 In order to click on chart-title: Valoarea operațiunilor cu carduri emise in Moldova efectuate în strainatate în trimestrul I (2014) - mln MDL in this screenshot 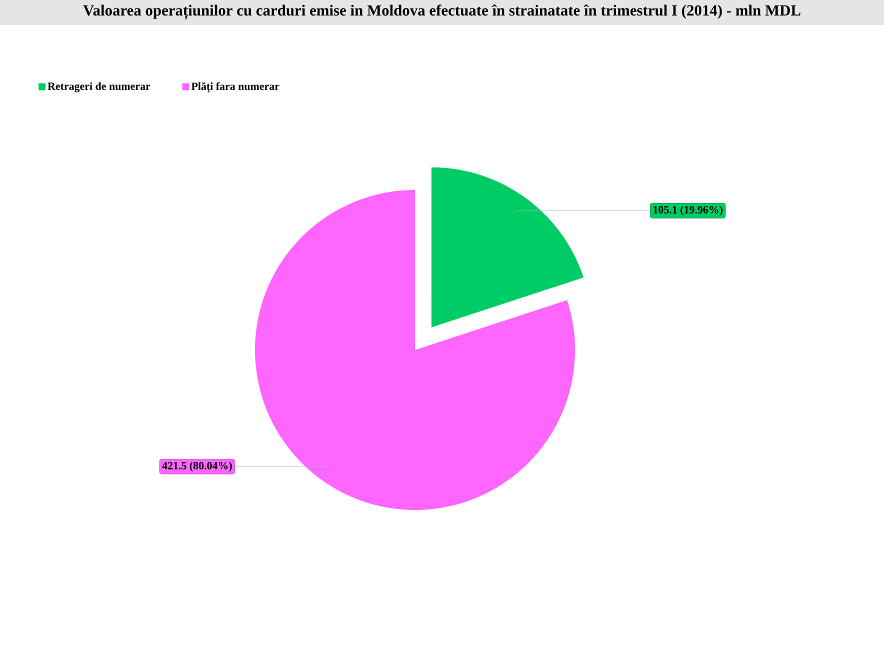, I will do `click(441, 12)`.